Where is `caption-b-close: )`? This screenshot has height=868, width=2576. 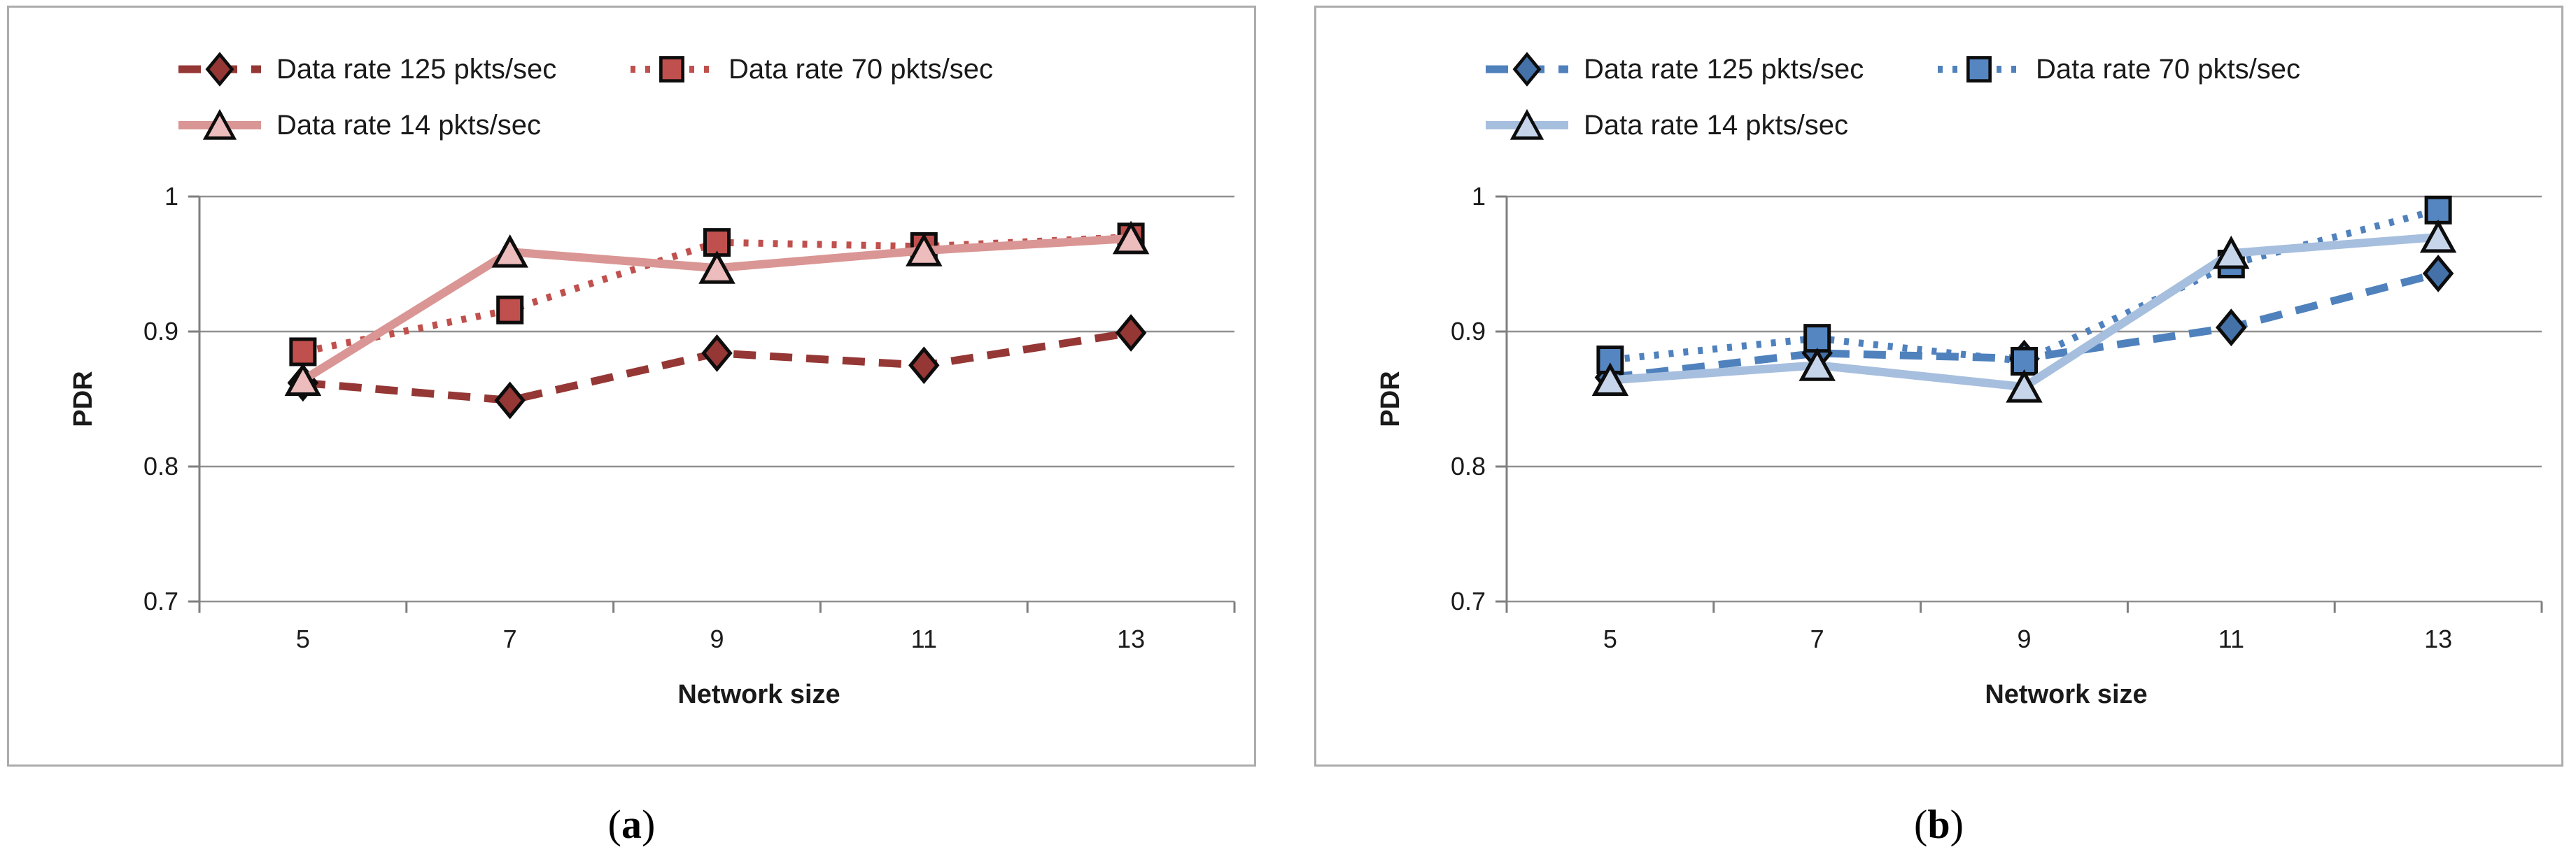
caption-b-close: ) is located at coordinates (1957, 825).